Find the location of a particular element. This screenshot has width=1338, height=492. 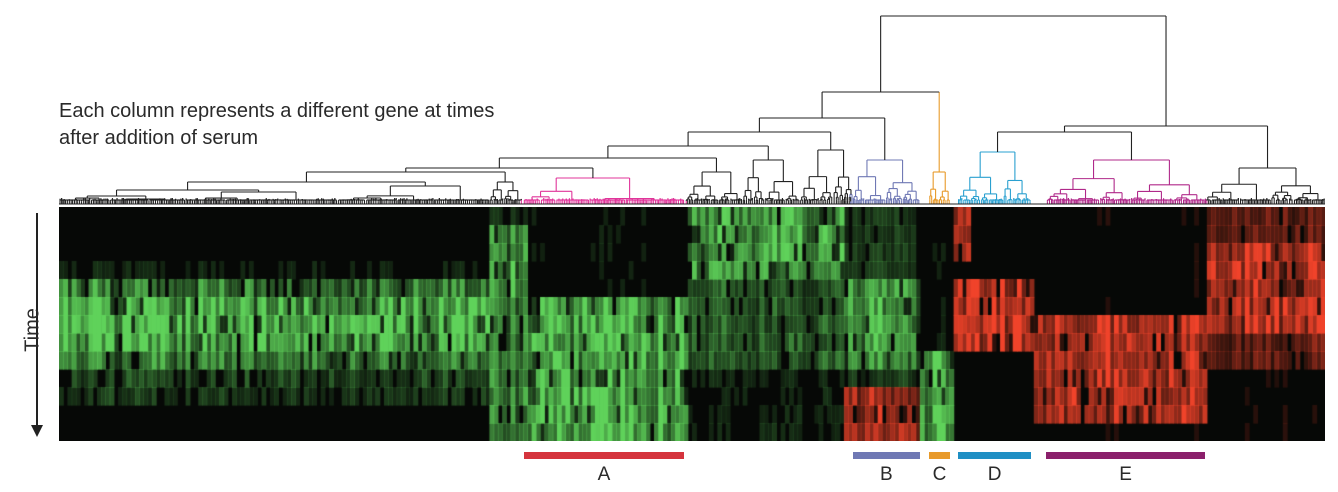

cluster-c-bar is located at coordinates (939, 455).